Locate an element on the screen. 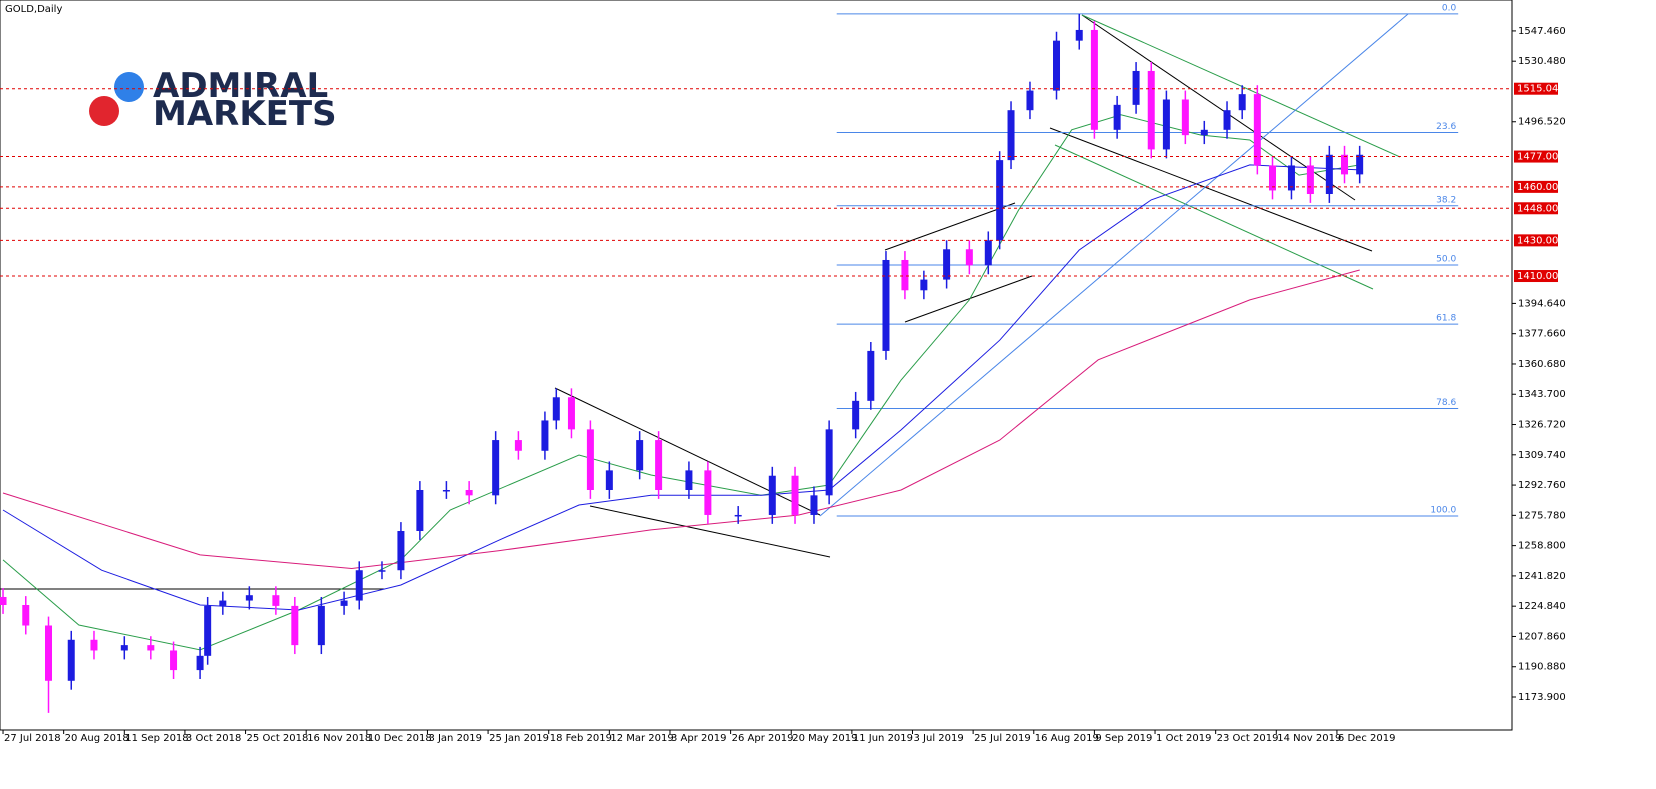 The height and width of the screenshot is (789, 1656). x-tick-label: 27 Jul 2018 is located at coordinates (32, 738).